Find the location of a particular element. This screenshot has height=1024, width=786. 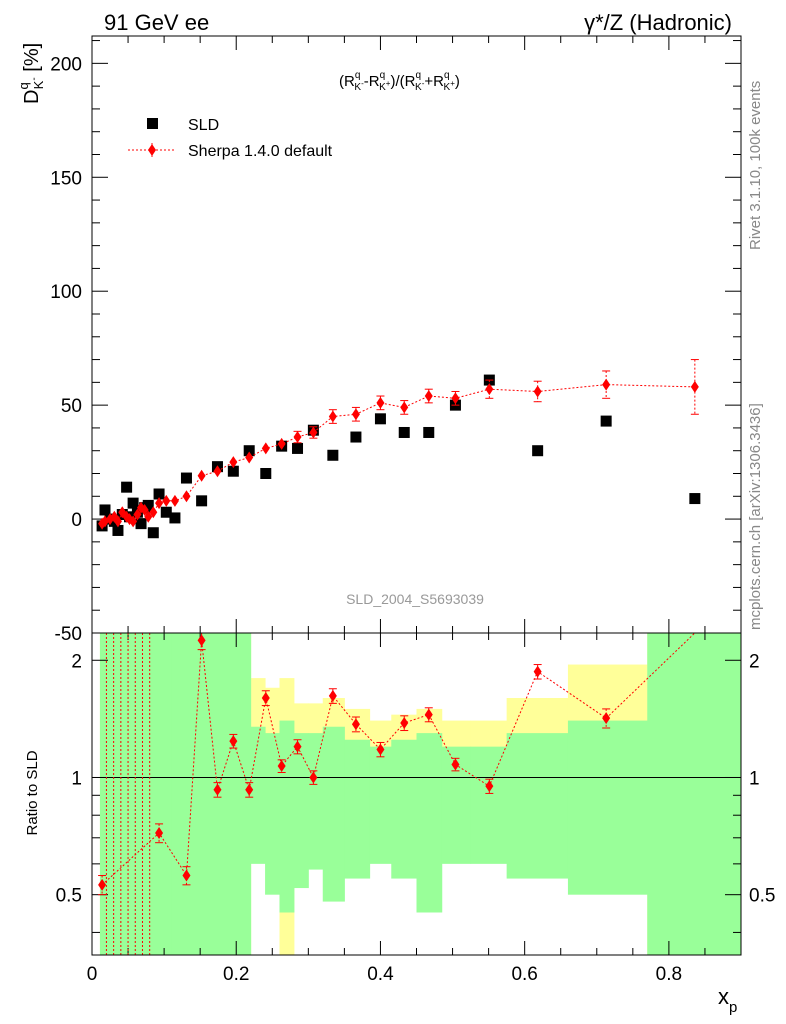

x-tick-label: 0 is located at coordinates (92, 974).